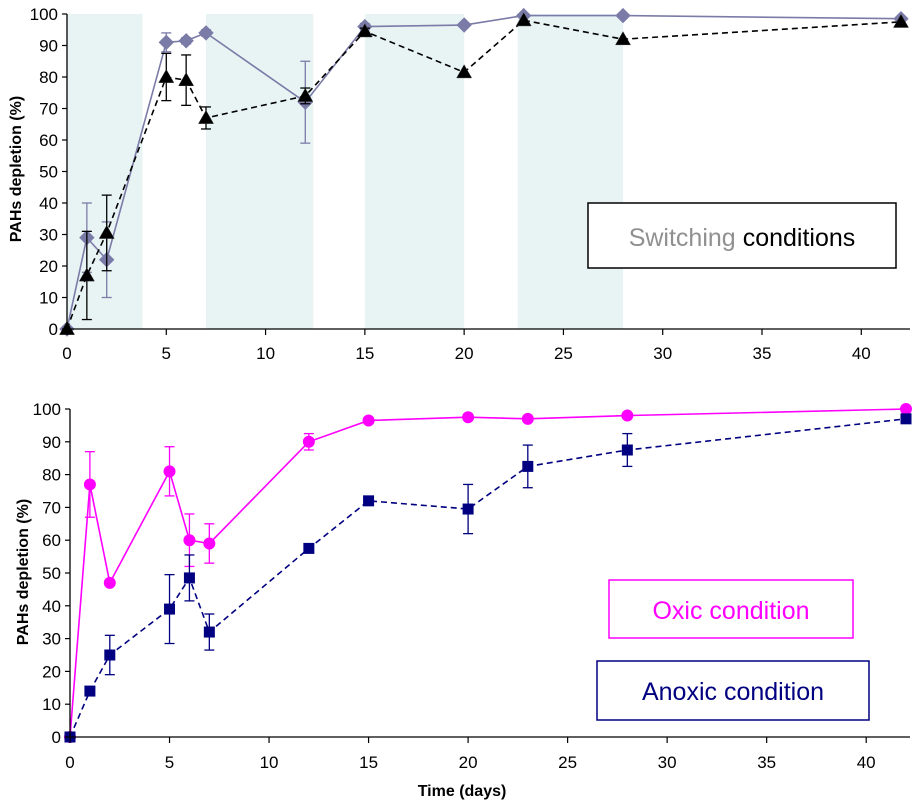  I want to click on legend-anoxic-condition: Anoxic condition, so click(733, 690).